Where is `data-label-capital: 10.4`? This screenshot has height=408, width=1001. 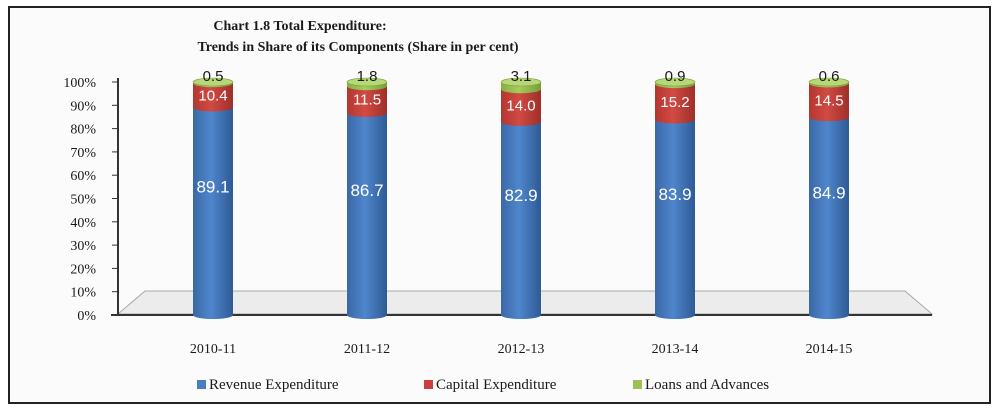 data-label-capital: 10.4 is located at coordinates (212, 95).